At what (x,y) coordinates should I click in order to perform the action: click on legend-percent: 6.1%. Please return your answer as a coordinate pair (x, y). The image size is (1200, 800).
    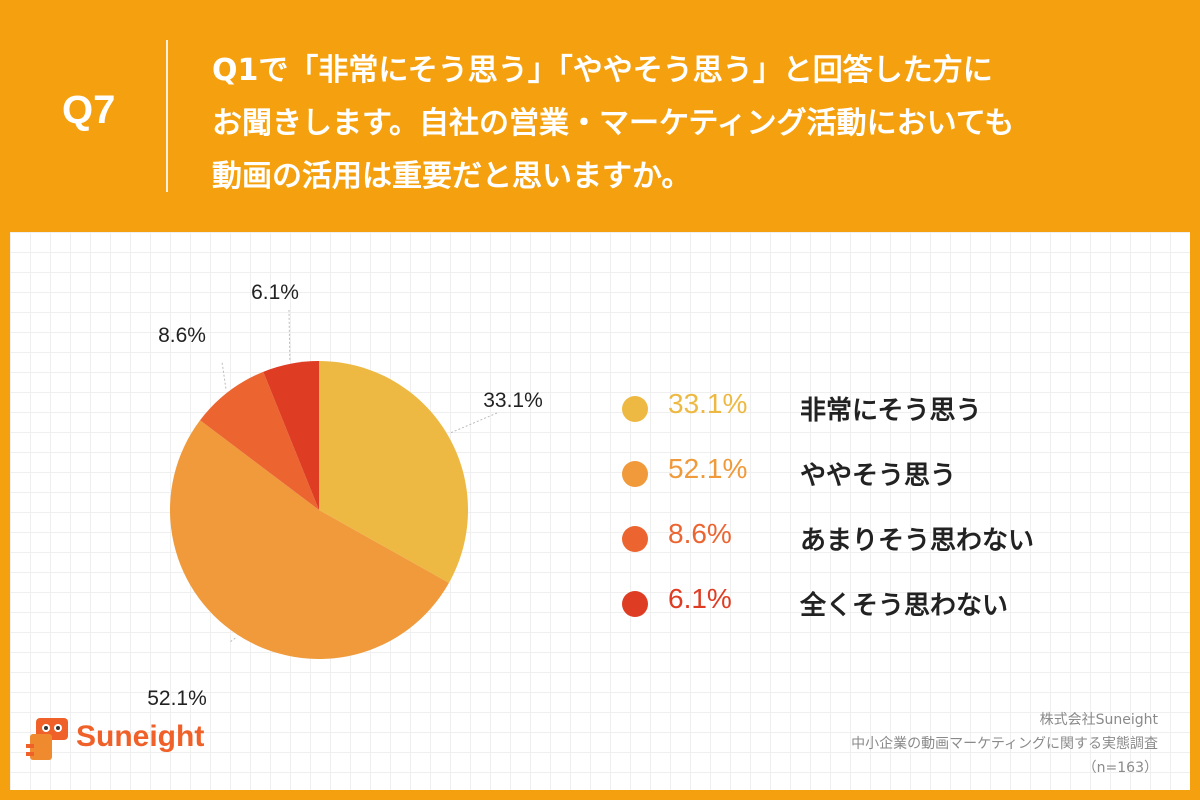
    Looking at the image, I should click on (700, 598).